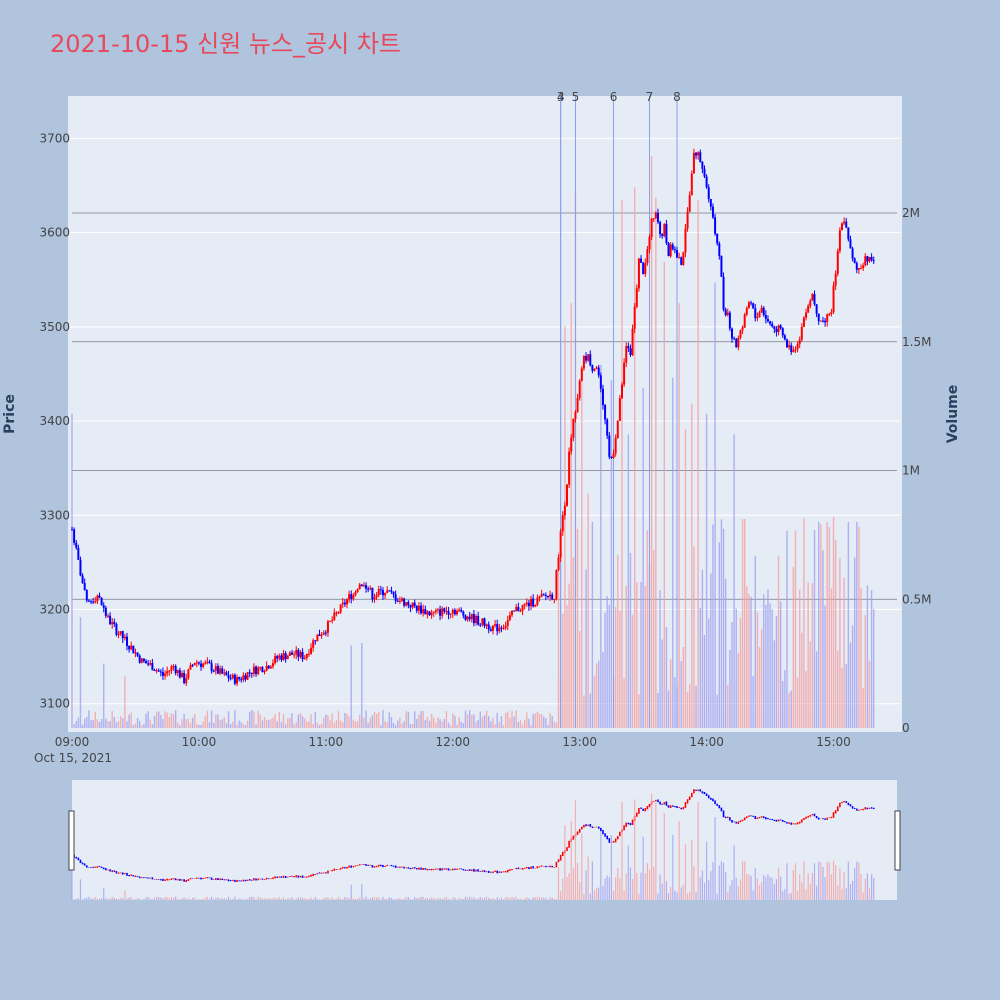 The image size is (1000, 1000). Describe the element at coordinates (897, 840) in the screenshot. I see `navigator-handle-right` at that location.